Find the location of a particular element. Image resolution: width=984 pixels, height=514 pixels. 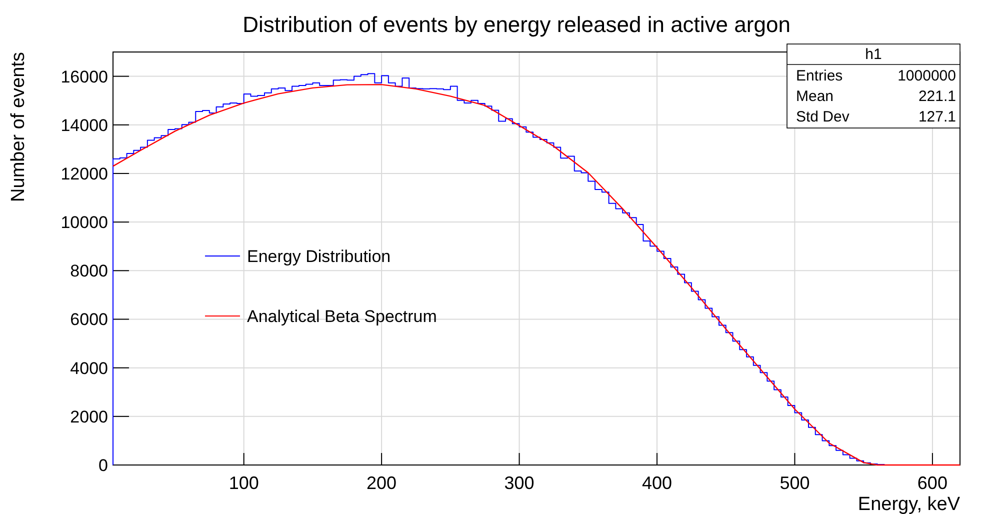

x-tick-label: 600 is located at coordinates (932, 483).